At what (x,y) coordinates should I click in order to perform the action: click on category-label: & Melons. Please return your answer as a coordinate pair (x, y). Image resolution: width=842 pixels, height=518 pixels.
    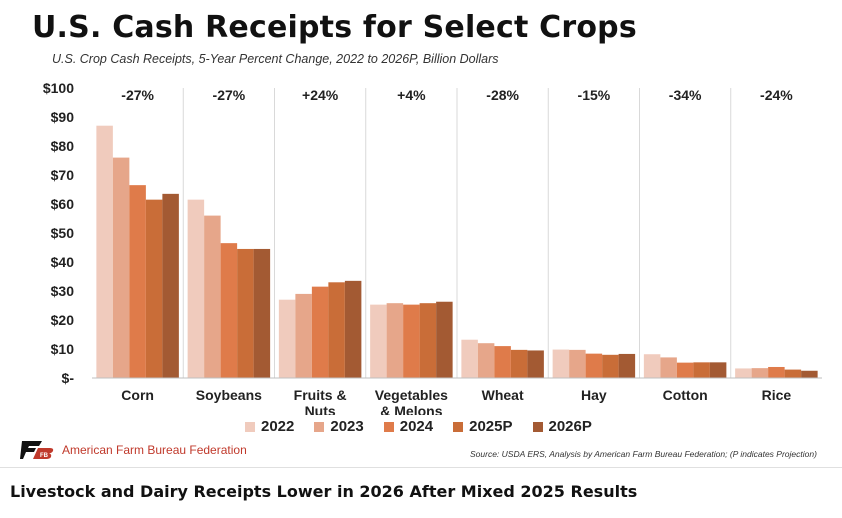
    Looking at the image, I should click on (411, 409).